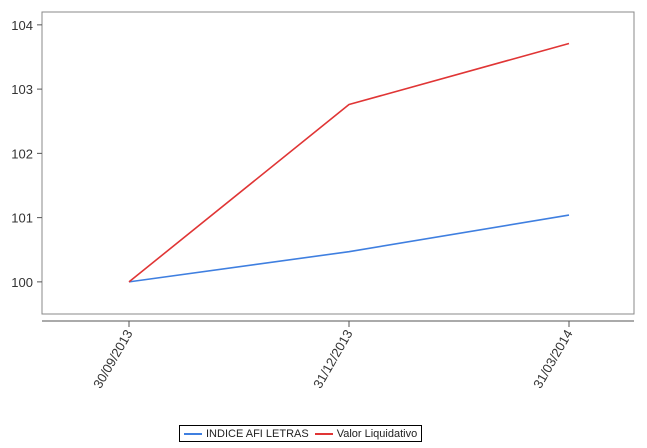 This screenshot has height=448, width=647. What do you see at coordinates (257, 434) in the screenshot?
I see `legend-label: INDICE AFI LETRAS` at bounding box center [257, 434].